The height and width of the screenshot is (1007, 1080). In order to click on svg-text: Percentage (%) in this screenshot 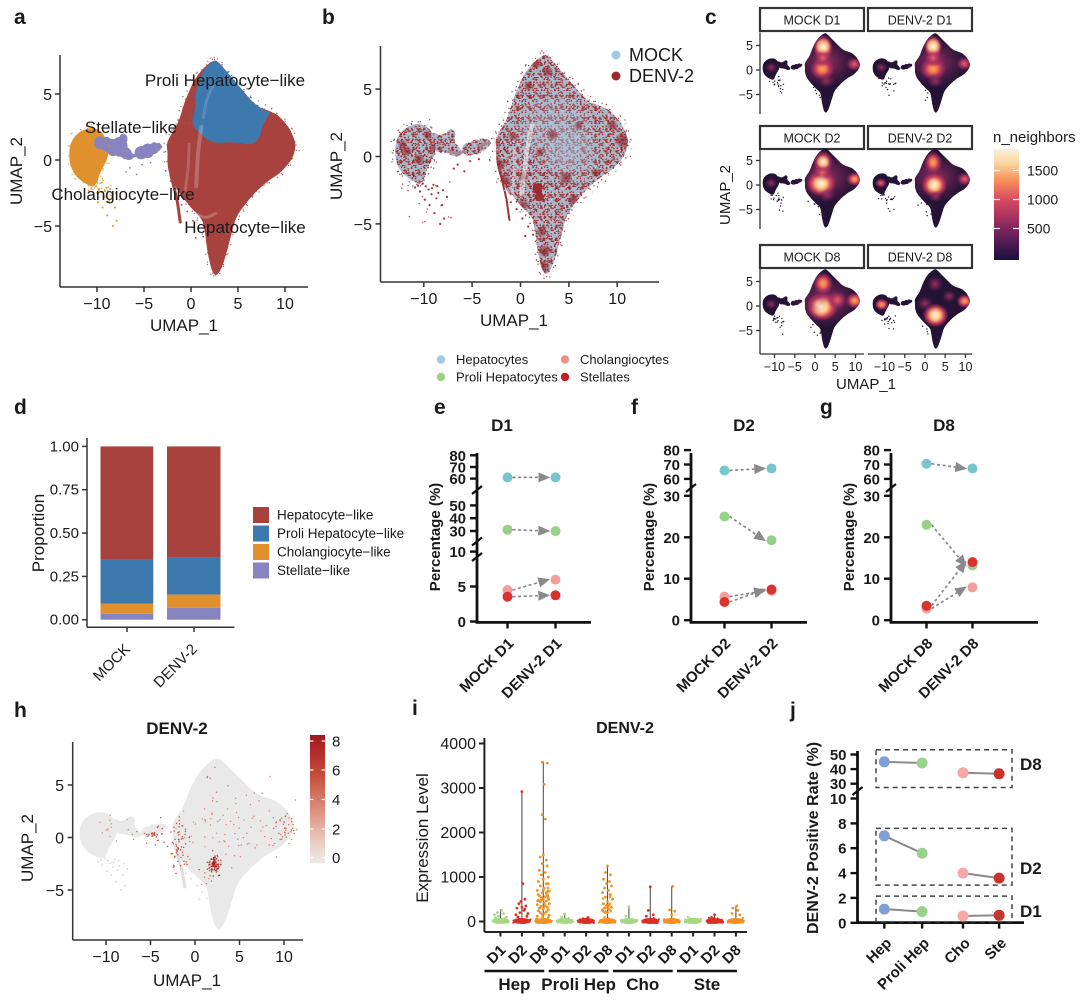, I will do `click(849, 537)`.